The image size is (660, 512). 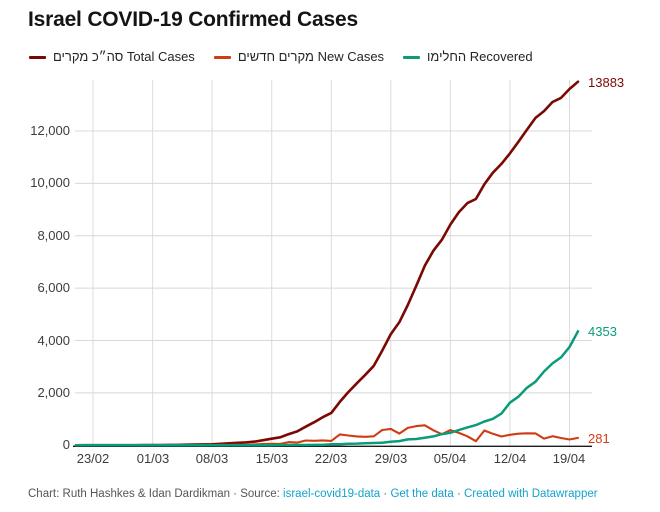 I want to click on legend-label-total-cases: סה״כ מקרים Total Cases, so click(x=124, y=56).